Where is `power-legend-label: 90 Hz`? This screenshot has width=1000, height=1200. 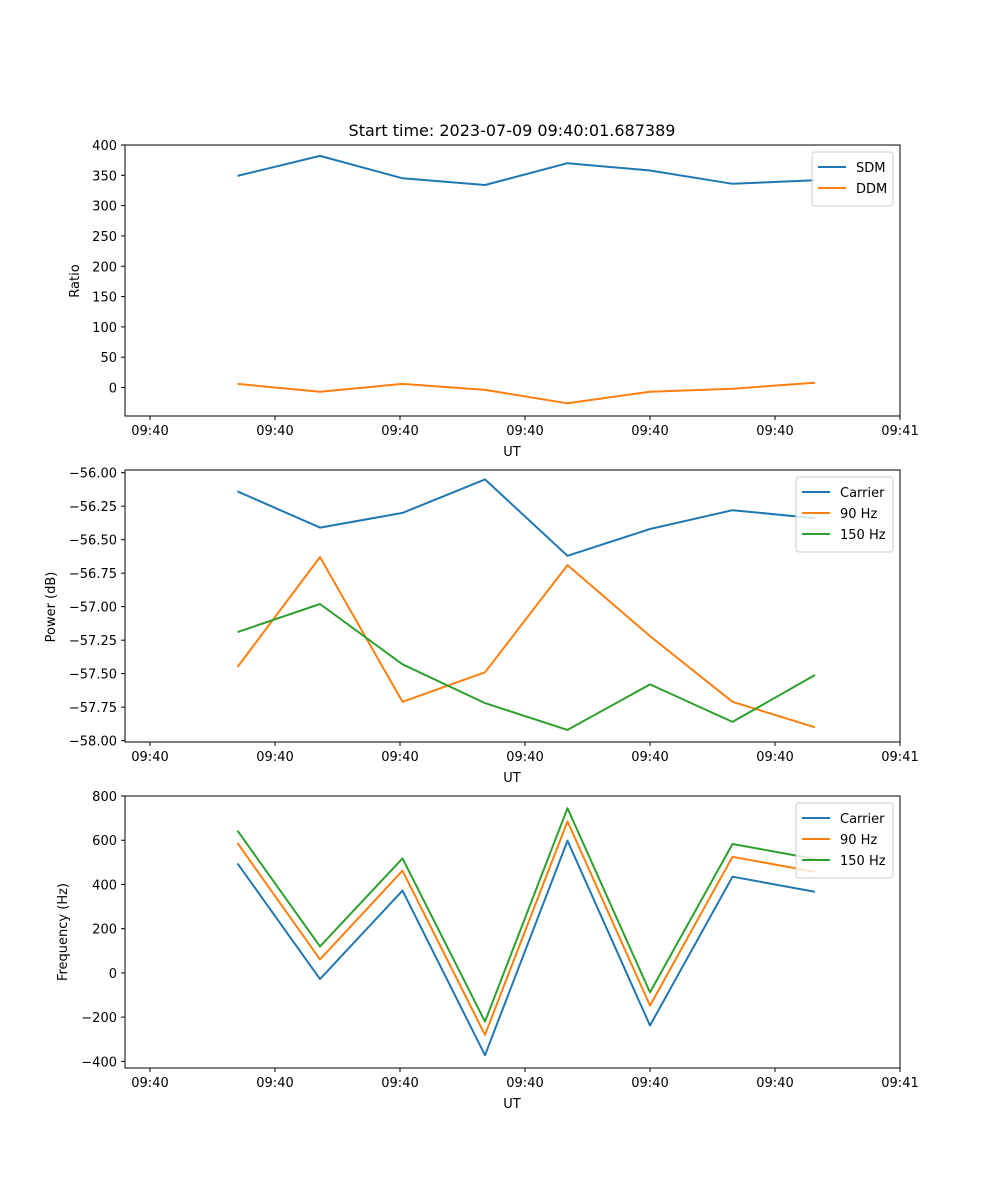
power-legend-label: 90 Hz is located at coordinates (858, 514).